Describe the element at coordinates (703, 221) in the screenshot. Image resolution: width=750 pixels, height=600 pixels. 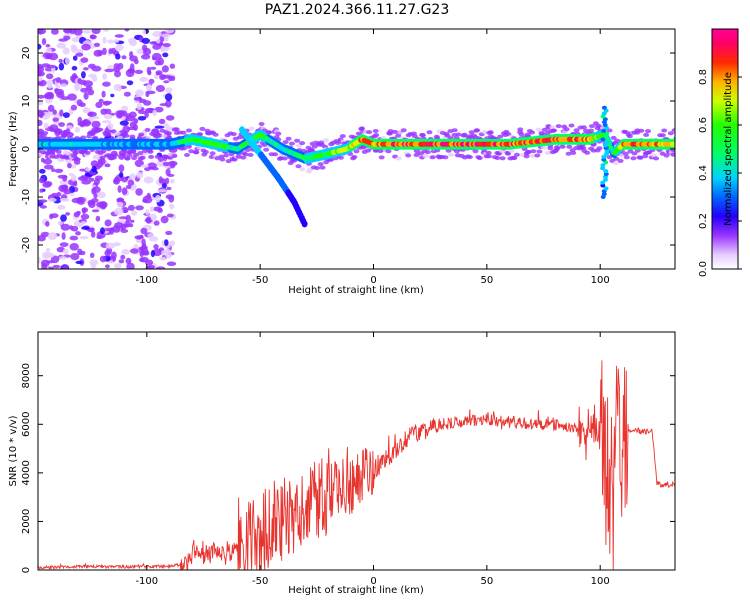
I see `colorbar-tick-label: 0.2` at that location.